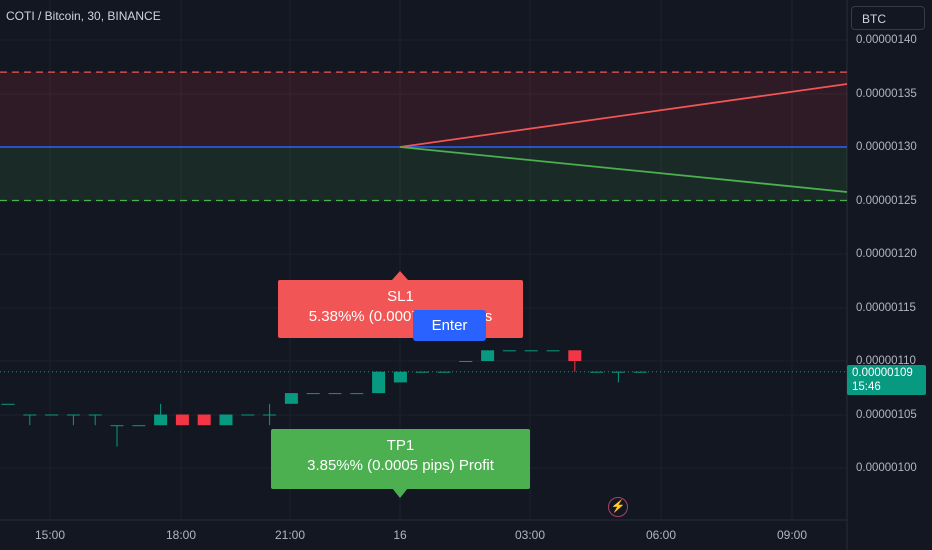 This screenshot has width=932, height=550. What do you see at coordinates (886, 201) in the screenshot?
I see `price-label: 0.00000125` at bounding box center [886, 201].